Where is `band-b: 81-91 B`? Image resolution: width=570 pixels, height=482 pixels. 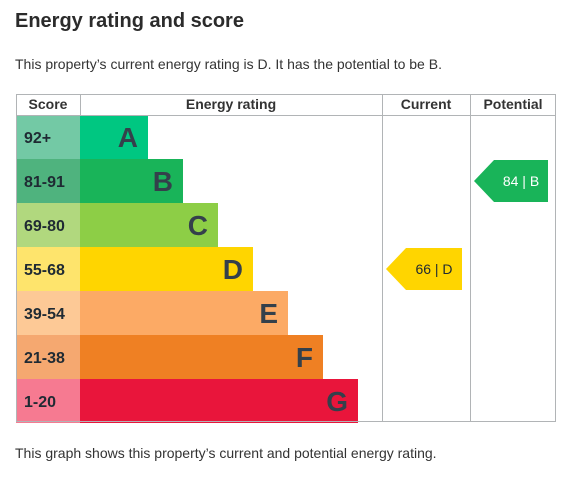 band-b: 81-91 B is located at coordinates (99, 181).